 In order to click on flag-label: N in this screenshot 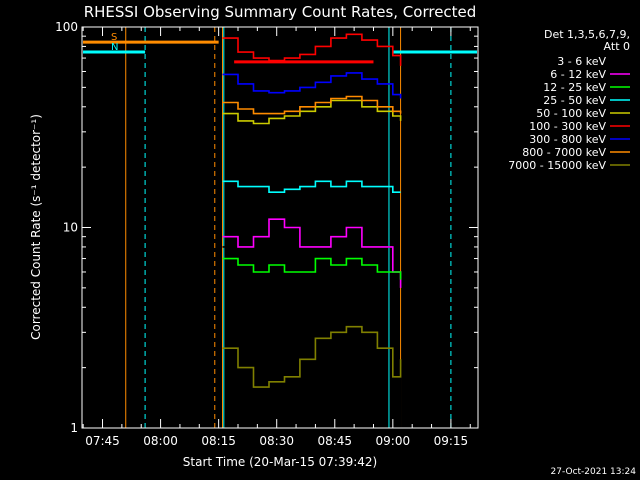, I will do `click(114, 47)`.